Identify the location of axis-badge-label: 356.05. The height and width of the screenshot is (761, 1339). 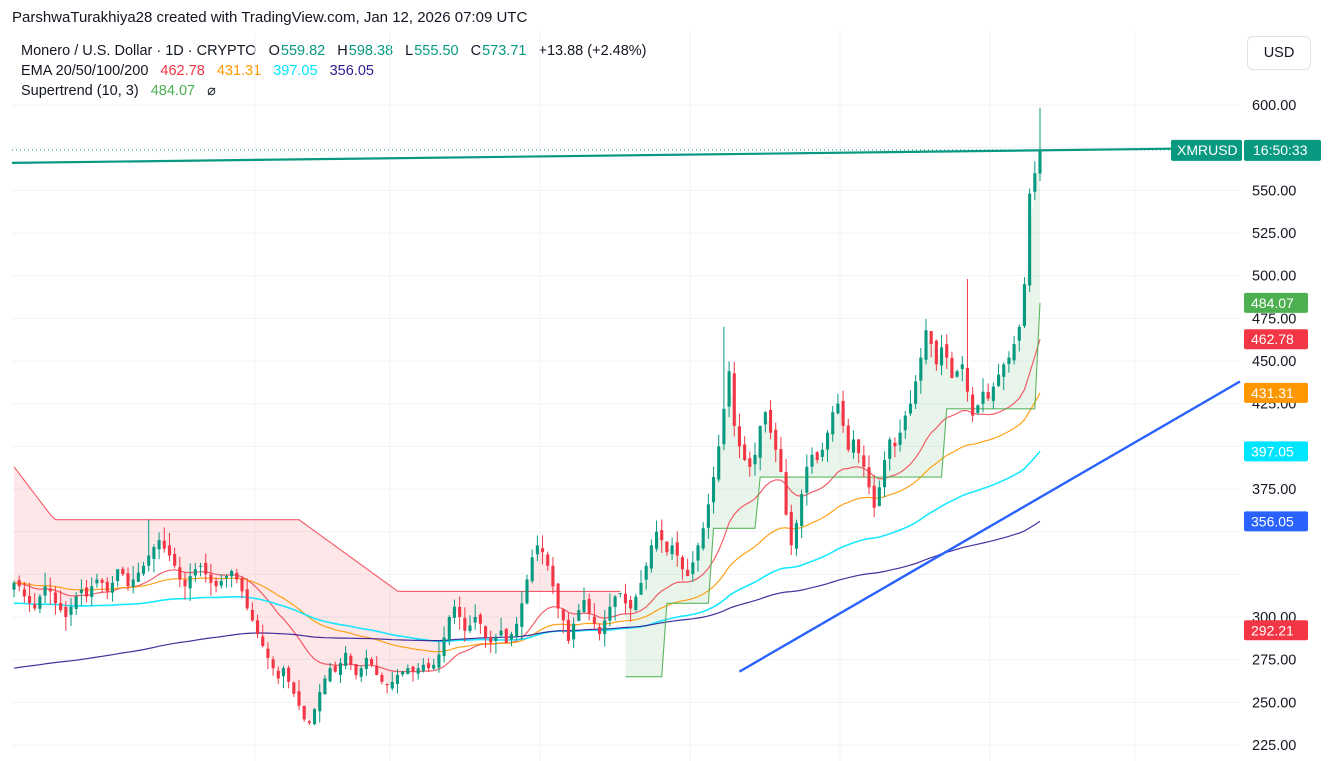
(1272, 521).